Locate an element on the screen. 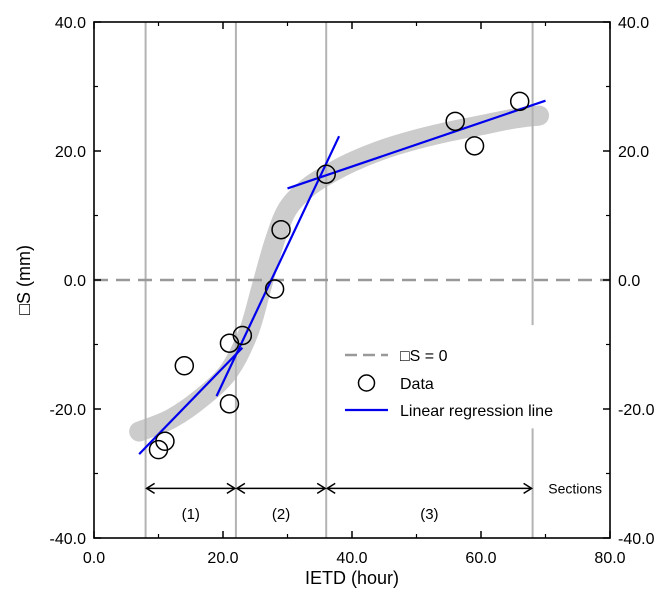 This screenshot has height=592, width=672. y-tick-label-right: 40.0 is located at coordinates (633, 23).